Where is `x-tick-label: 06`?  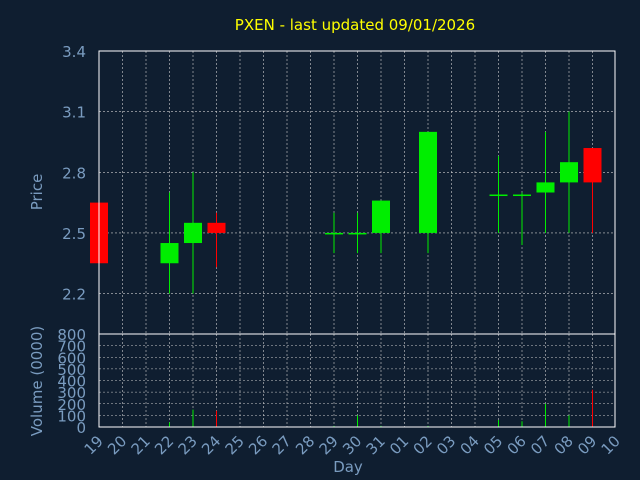 x-tick-label: 06 is located at coordinates (517, 445).